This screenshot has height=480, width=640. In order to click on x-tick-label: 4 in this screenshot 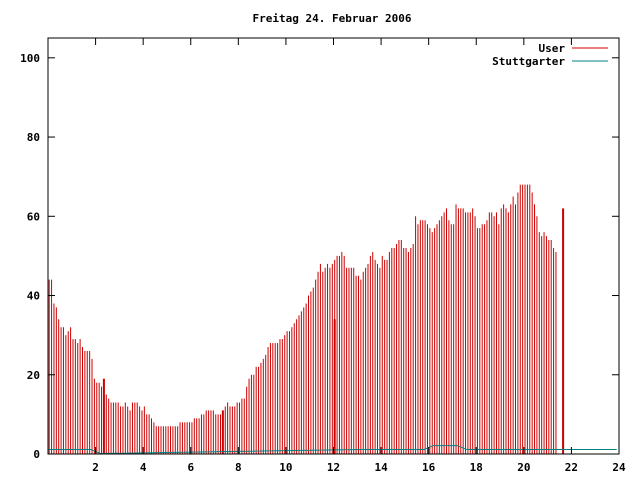, I will do `click(143, 467)`.